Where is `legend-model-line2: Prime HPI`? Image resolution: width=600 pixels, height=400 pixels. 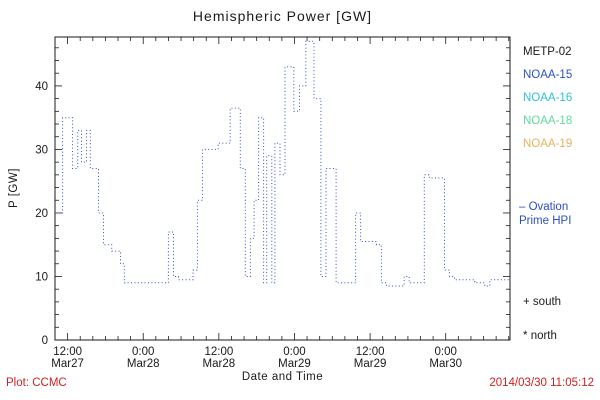 legend-model-line2: Prime HPI is located at coordinates (545, 221).